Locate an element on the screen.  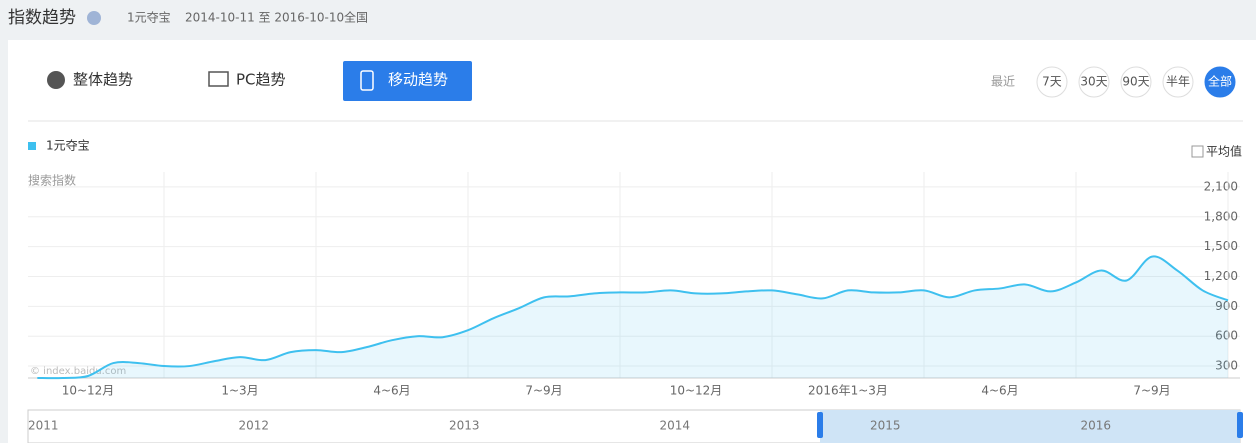
page-title: 指数趋势 is located at coordinates (42, 18).